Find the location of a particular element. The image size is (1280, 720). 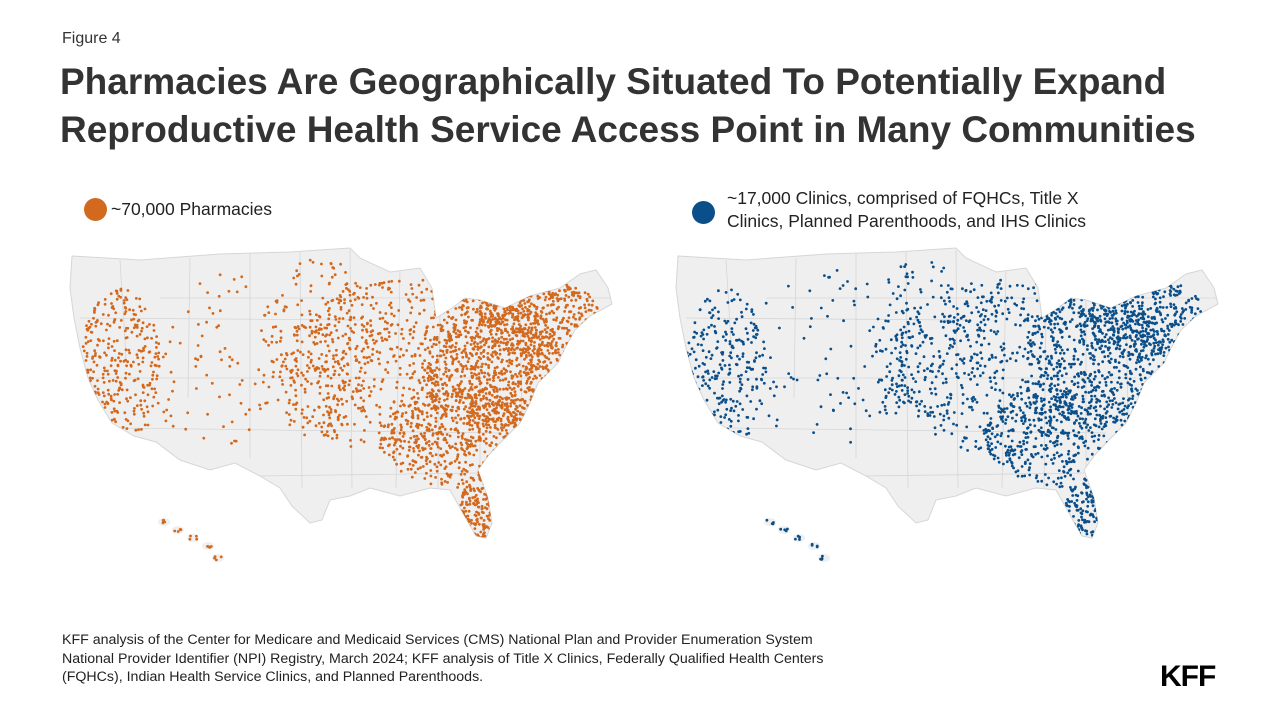

pharmacy-legend-line: ~70,000 Pharmacies is located at coordinates (192, 209).